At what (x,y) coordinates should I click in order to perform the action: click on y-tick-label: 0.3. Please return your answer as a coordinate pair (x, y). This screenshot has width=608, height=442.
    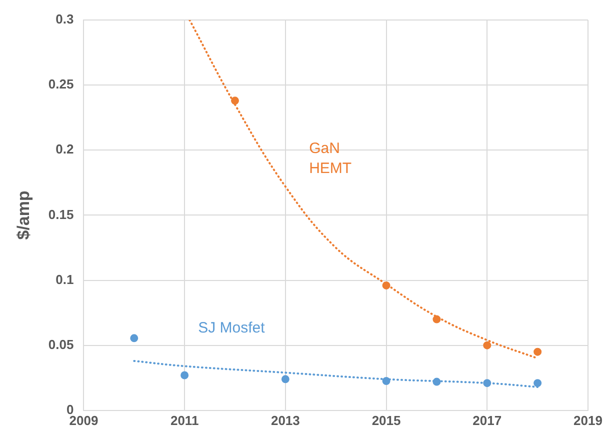
    Looking at the image, I should click on (65, 19).